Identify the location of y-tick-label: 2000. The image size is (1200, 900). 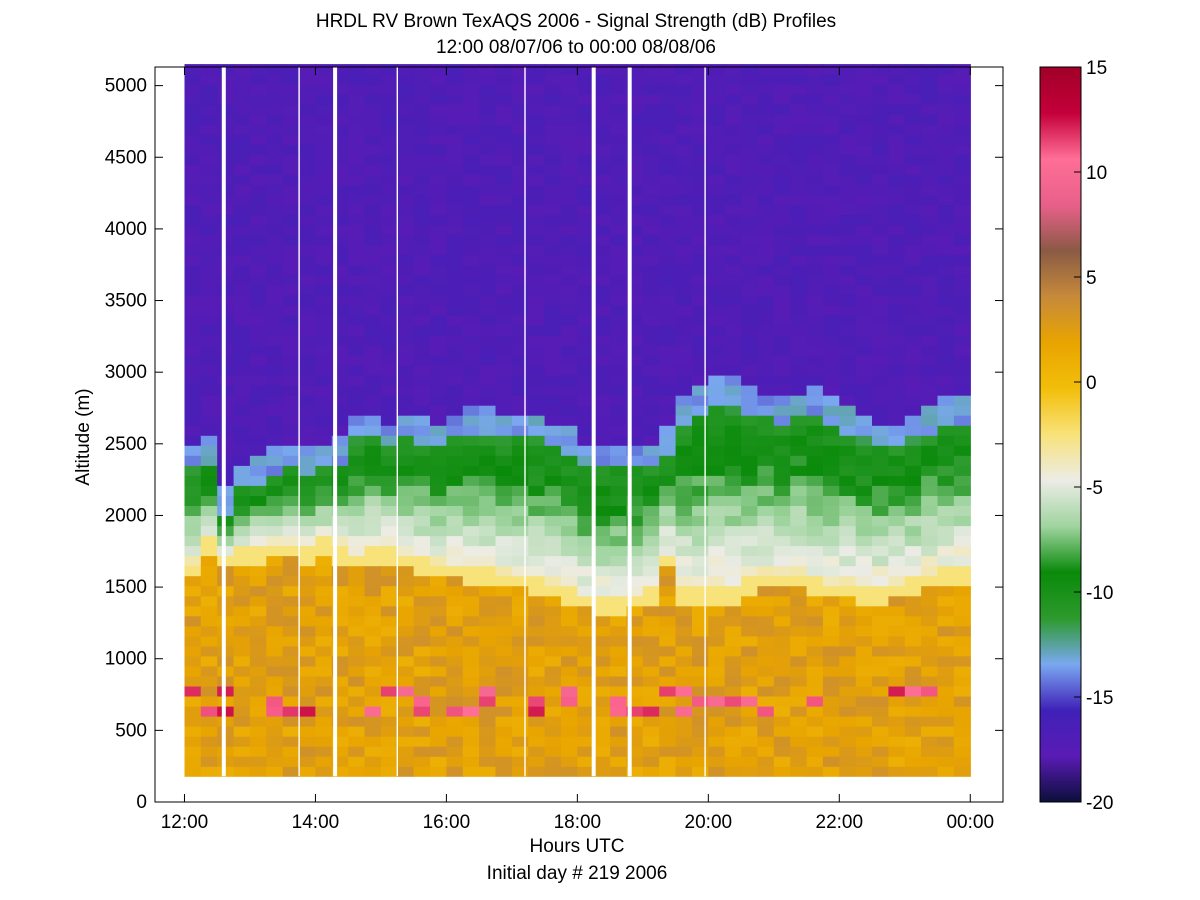
(126, 515).